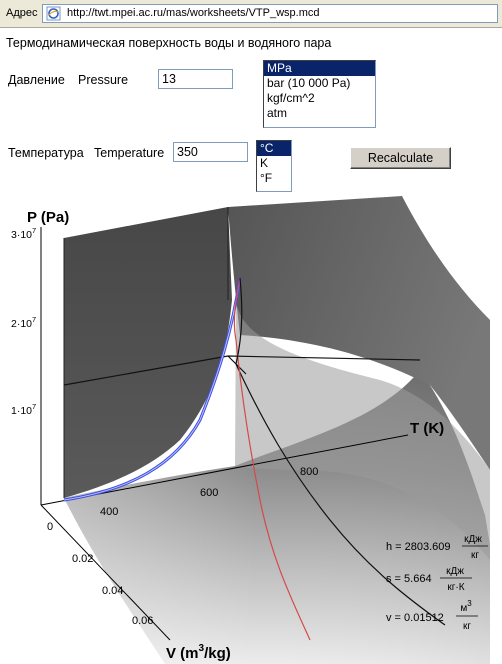 Image resolution: width=502 pixels, height=664 pixels. Describe the element at coordinates (50, 527) in the screenshot. I see `y-tick-label: 0` at that location.